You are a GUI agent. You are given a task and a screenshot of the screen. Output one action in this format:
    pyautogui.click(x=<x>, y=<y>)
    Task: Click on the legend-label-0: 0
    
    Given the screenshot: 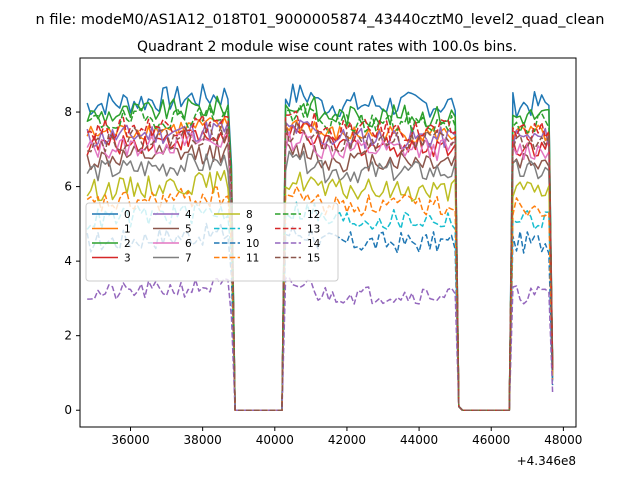 What is the action you would take?
    pyautogui.click(x=127, y=215)
    